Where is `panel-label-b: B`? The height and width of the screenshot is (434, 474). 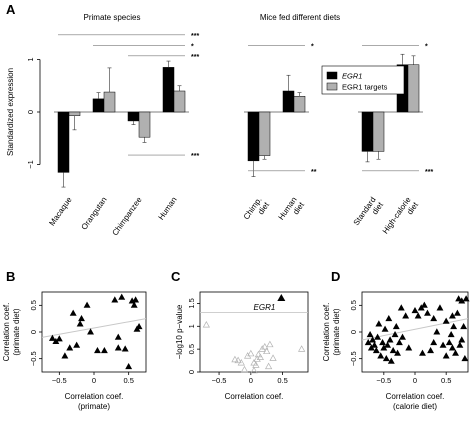
panel-label-b: B is located at coordinates (10, 276).